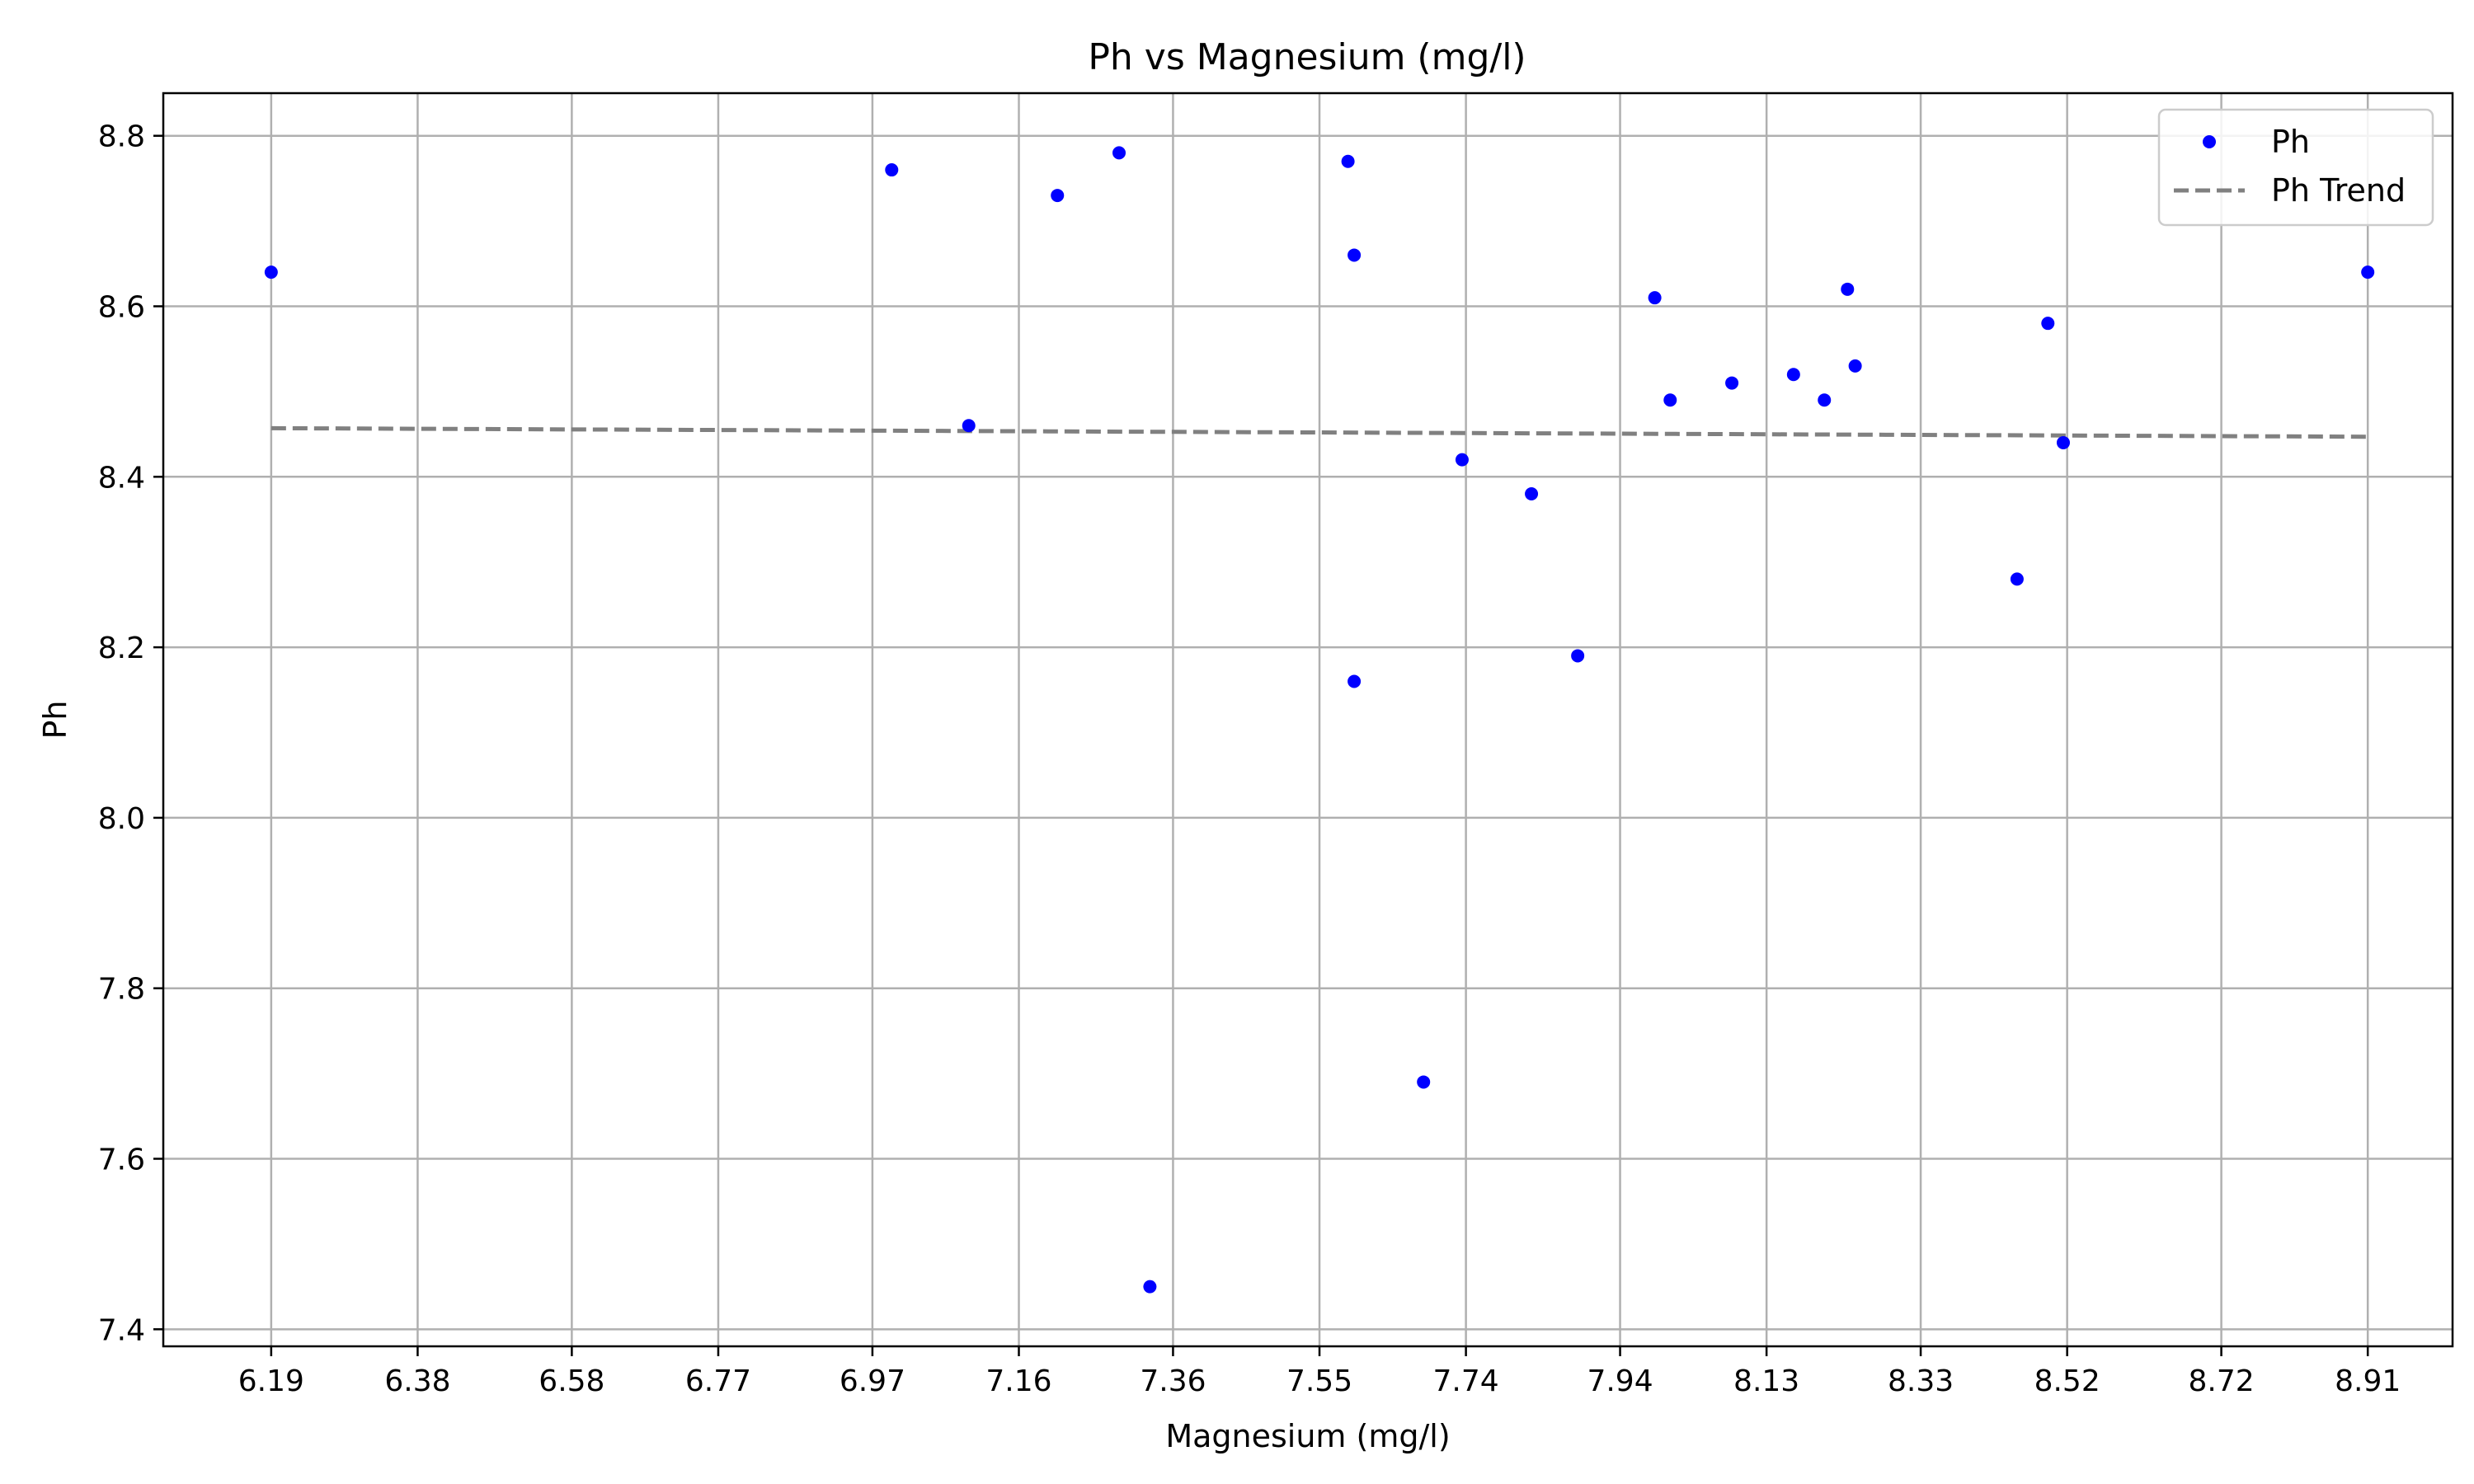 The image size is (2474, 1484). What do you see at coordinates (121, 648) in the screenshot?
I see `y-tick-label: 8.2` at bounding box center [121, 648].